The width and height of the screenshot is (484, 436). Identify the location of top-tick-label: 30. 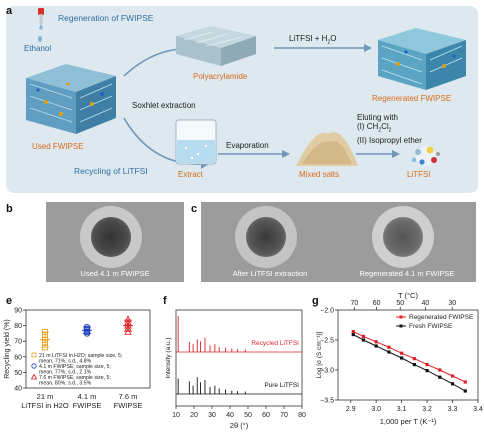
(452, 303).